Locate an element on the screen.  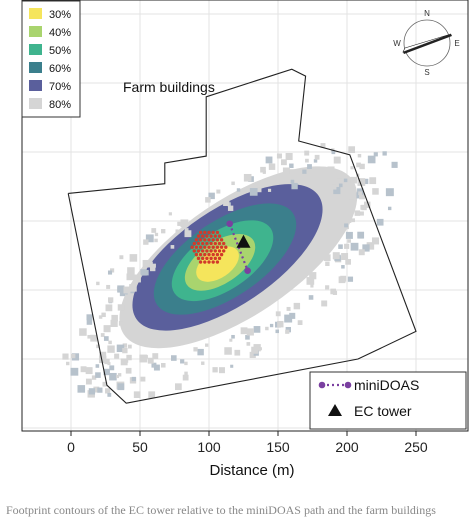
compass-needle is located at coordinates (427, 44).